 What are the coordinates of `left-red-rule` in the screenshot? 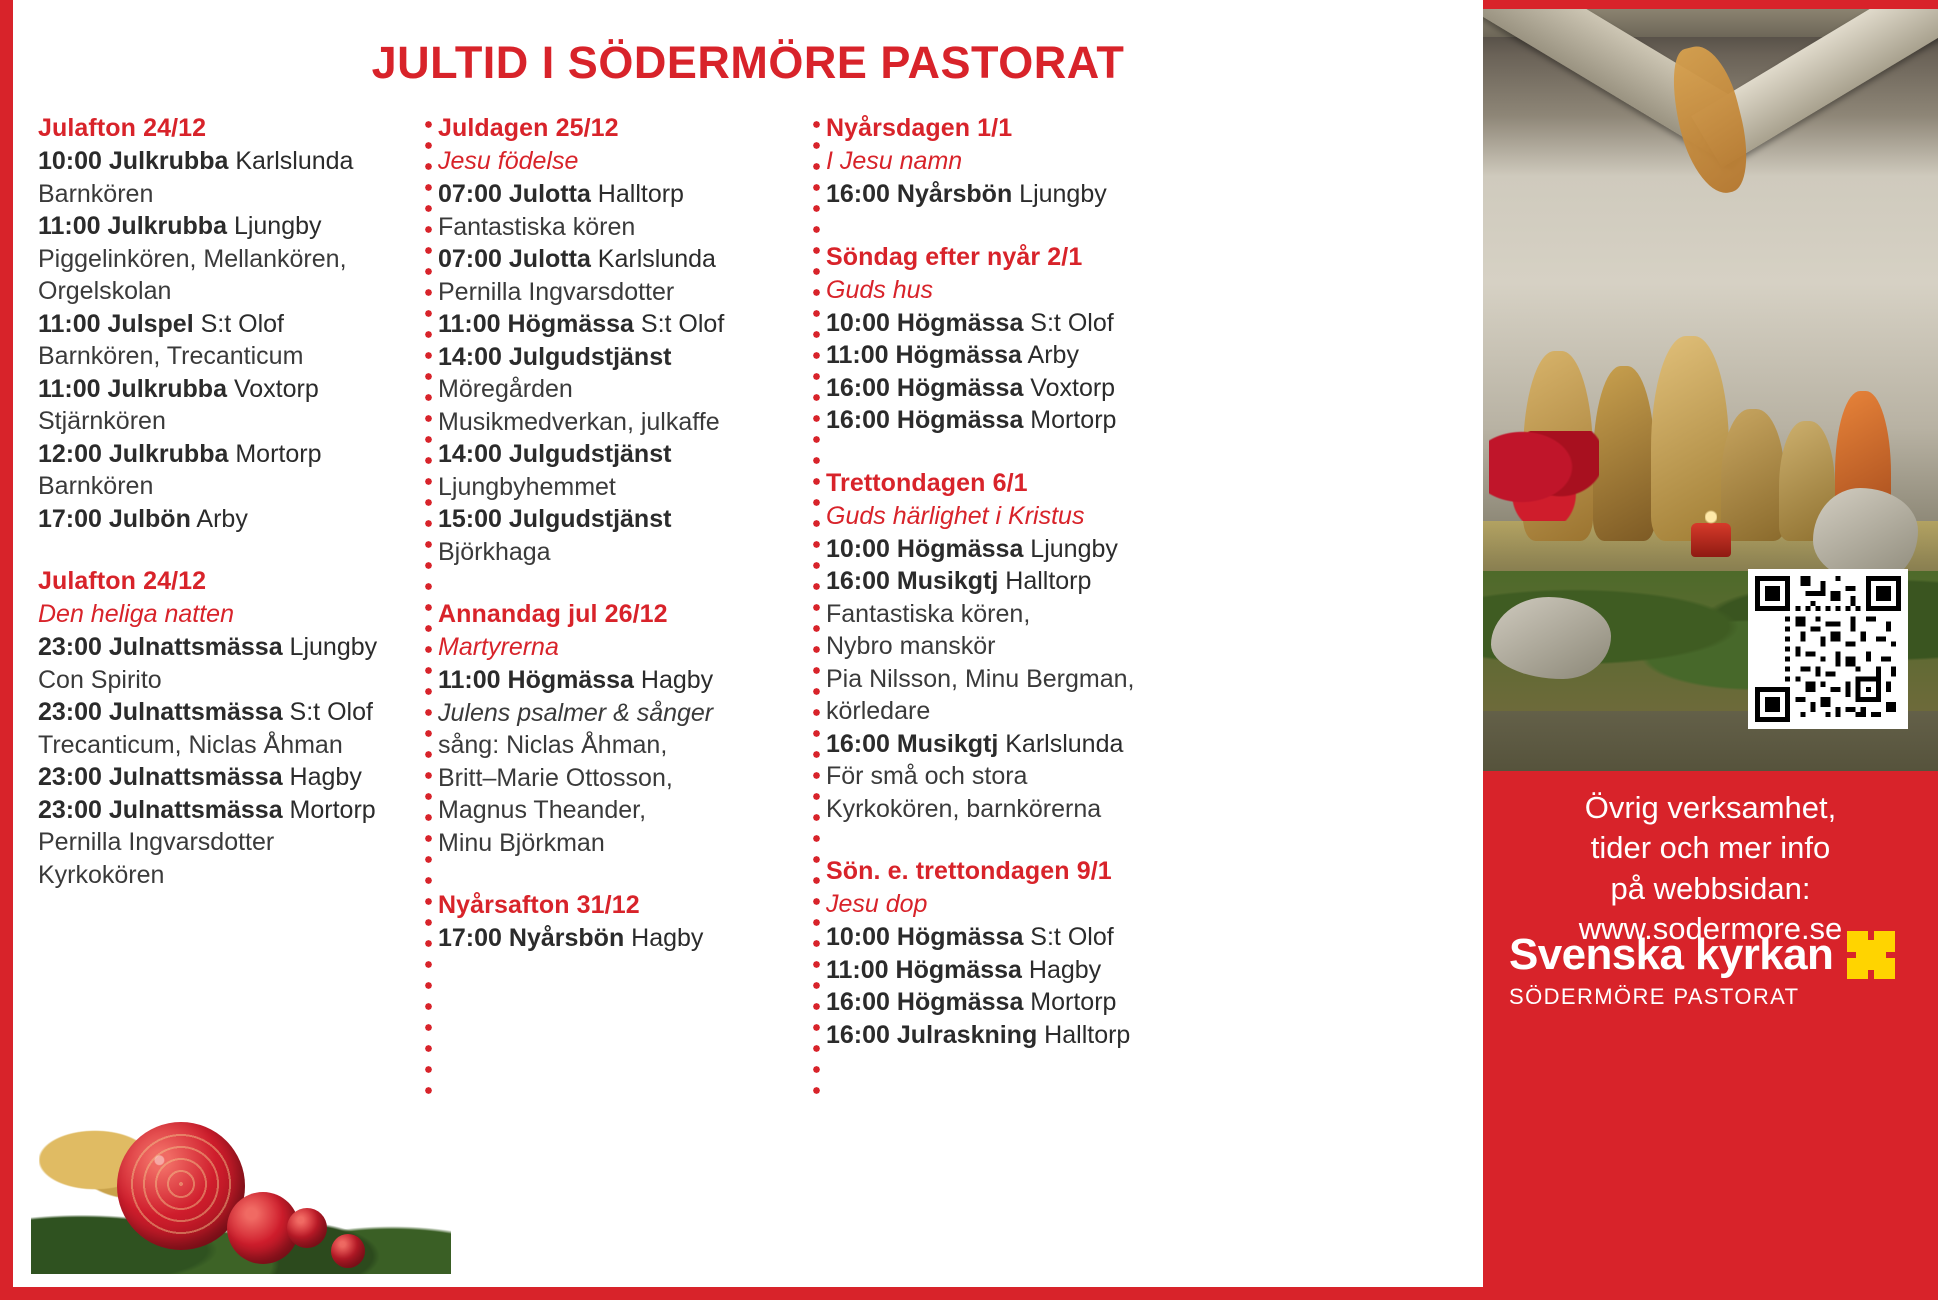 It's located at (6, 650).